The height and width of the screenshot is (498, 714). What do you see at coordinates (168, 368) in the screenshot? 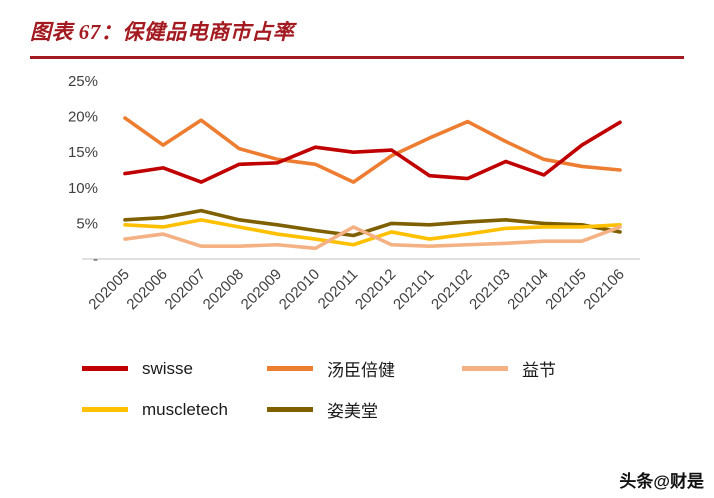
I see `legend-label: swisse` at bounding box center [168, 368].